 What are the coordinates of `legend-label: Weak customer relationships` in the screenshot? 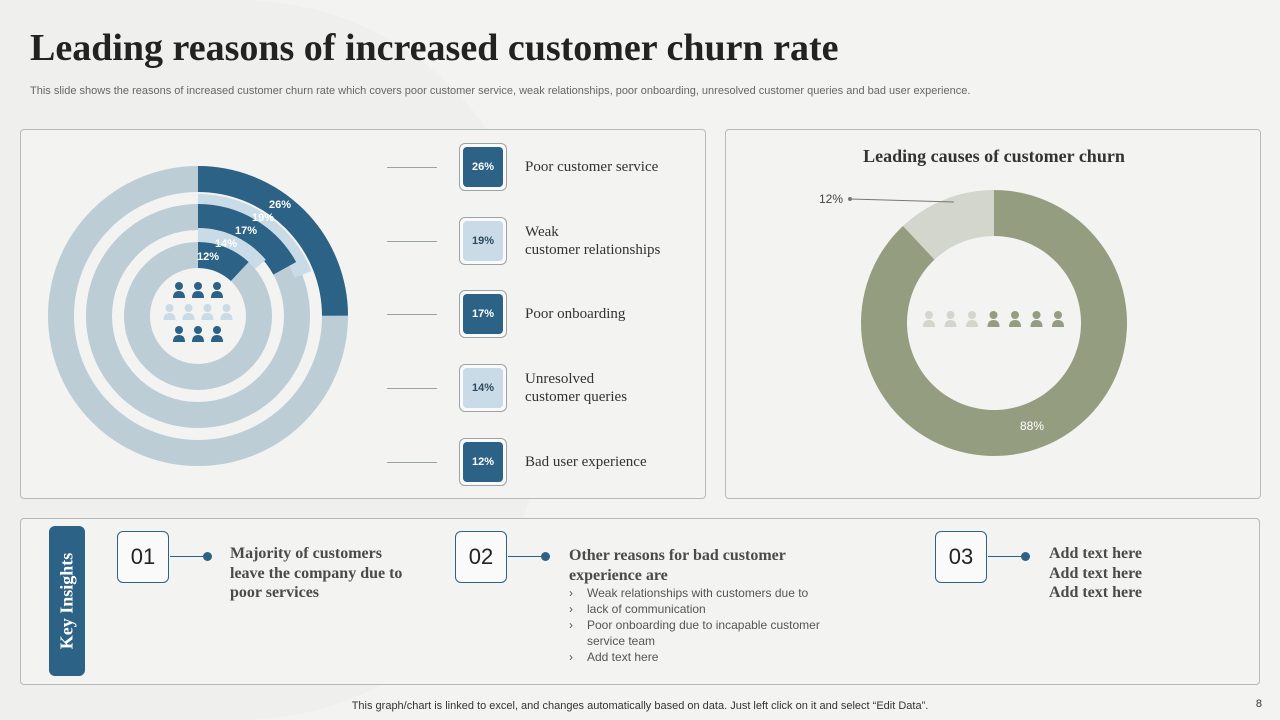 It's located at (593, 241).